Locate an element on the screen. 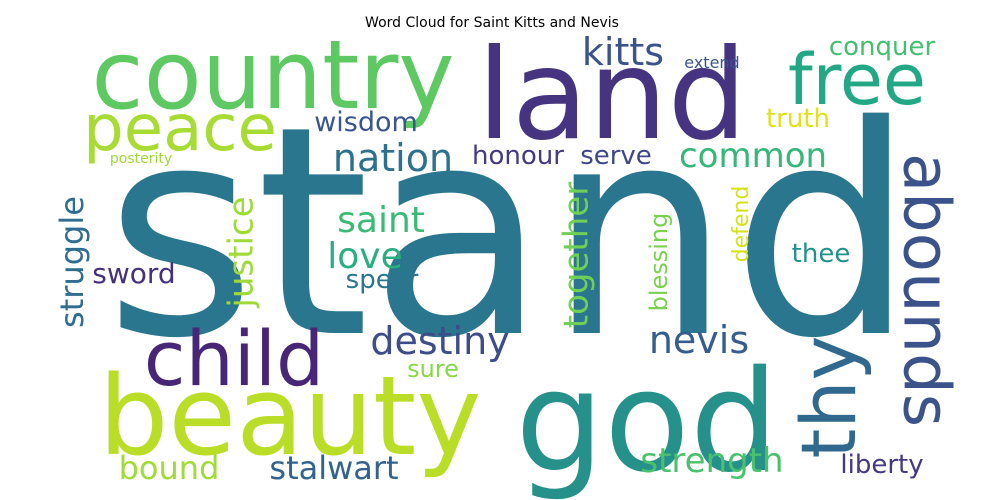  word-spear: spear is located at coordinates (382, 280).